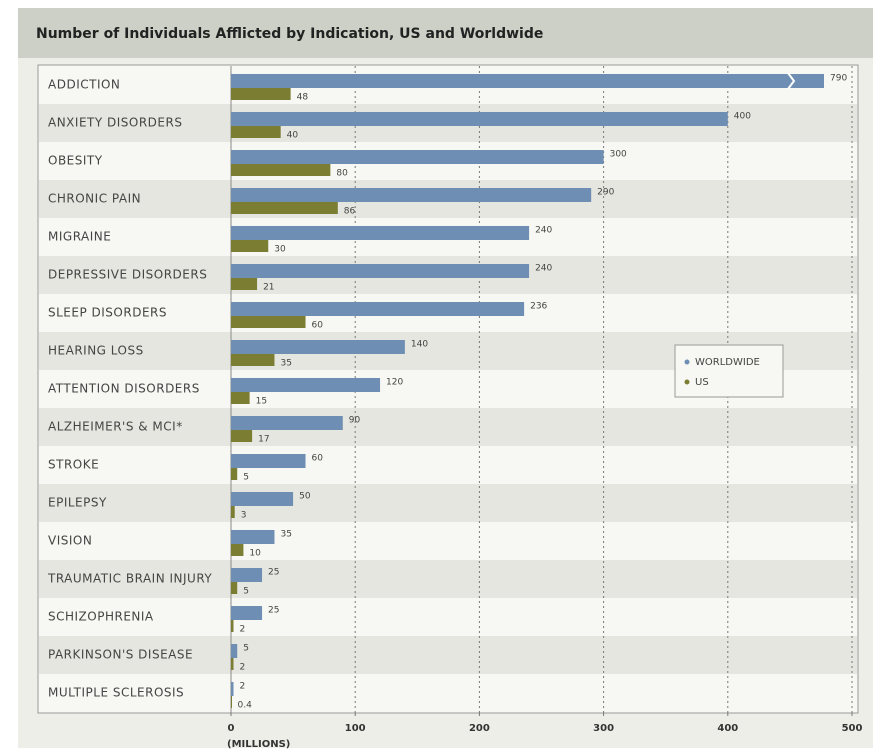  I want to click on y-tick-label: DEPRESSIVE DISORDERS, so click(127, 275).